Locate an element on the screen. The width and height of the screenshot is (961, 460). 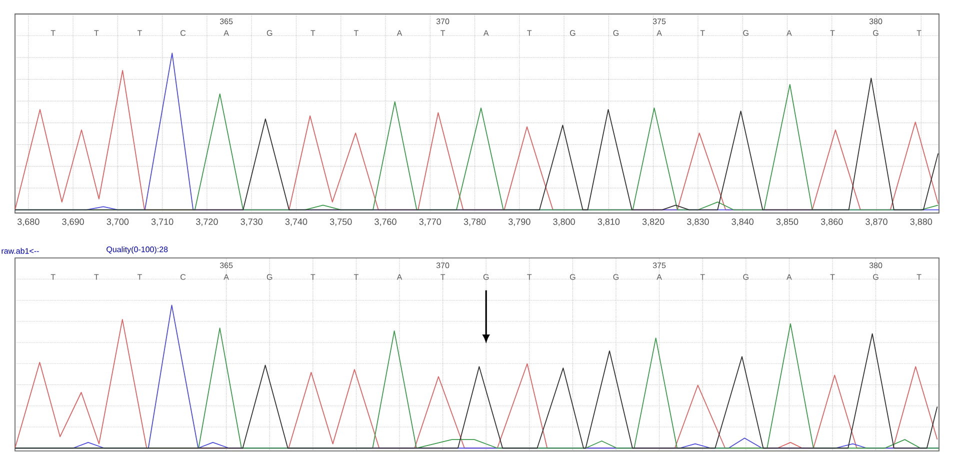
chart-subtitle: Quality(0-100):28 is located at coordinates (137, 250).